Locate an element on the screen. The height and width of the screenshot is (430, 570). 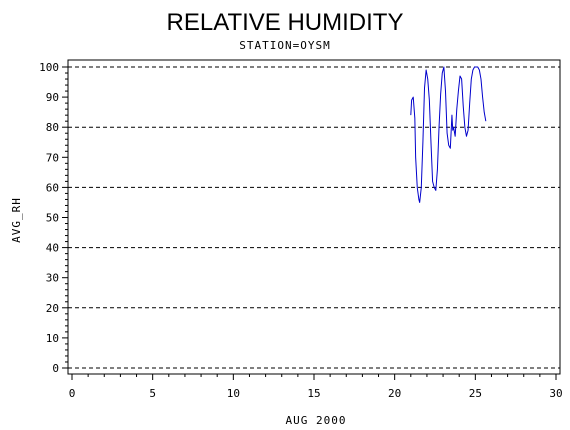
y-tick-label-90: 90 is located at coordinates (52, 97).